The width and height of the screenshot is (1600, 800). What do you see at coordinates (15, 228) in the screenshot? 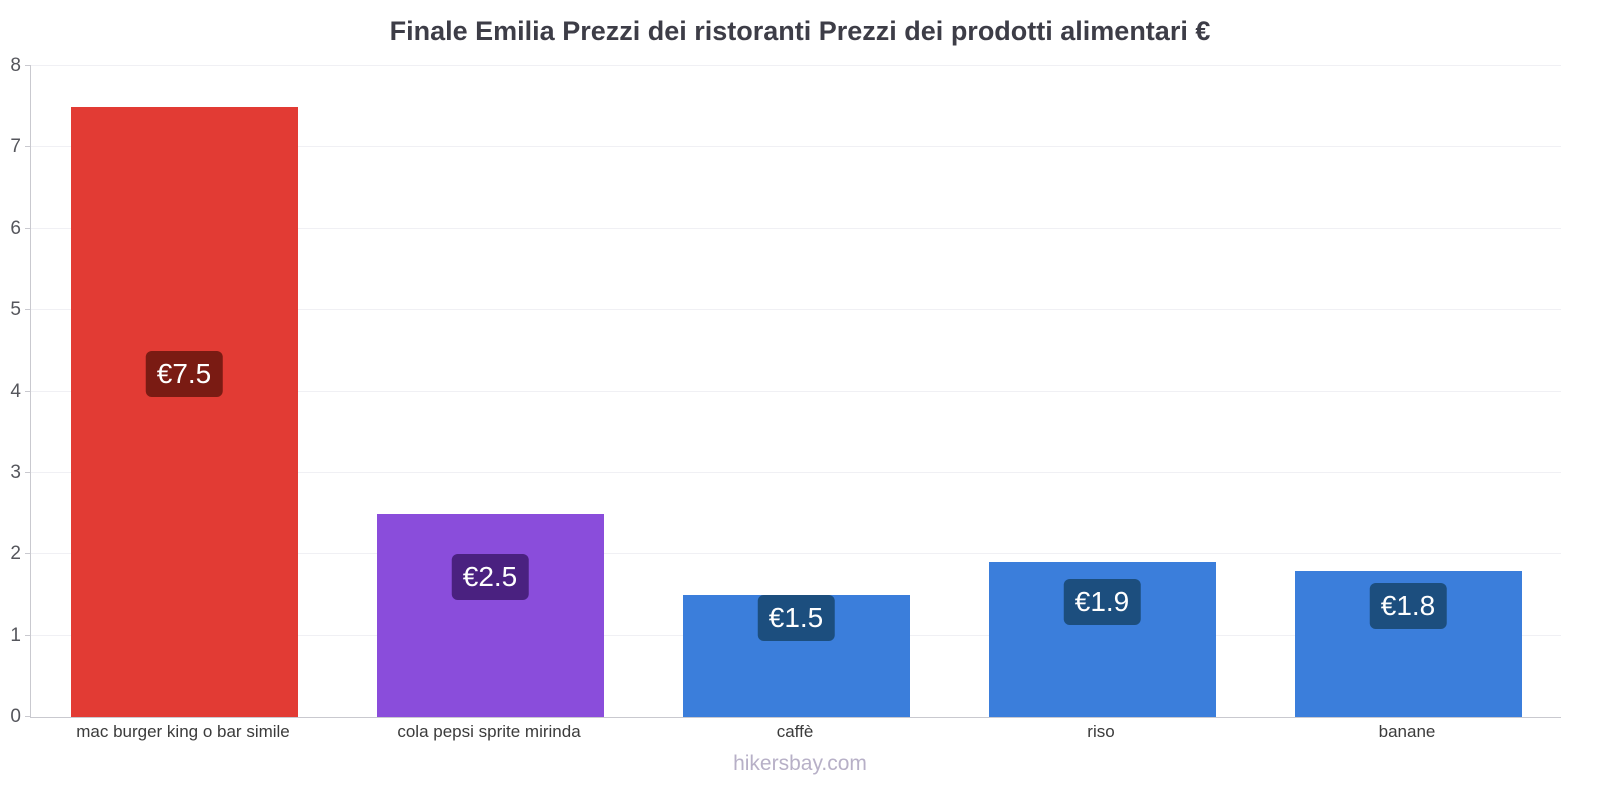
I see `y-axis-tick-label: 6` at bounding box center [15, 228].